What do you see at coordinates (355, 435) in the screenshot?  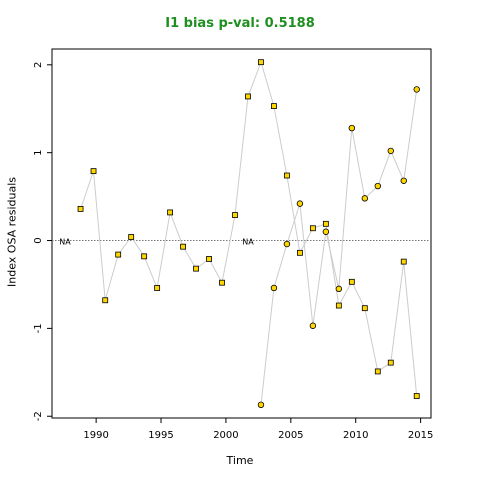 I see `x-tick-label: 2010` at bounding box center [355, 435].